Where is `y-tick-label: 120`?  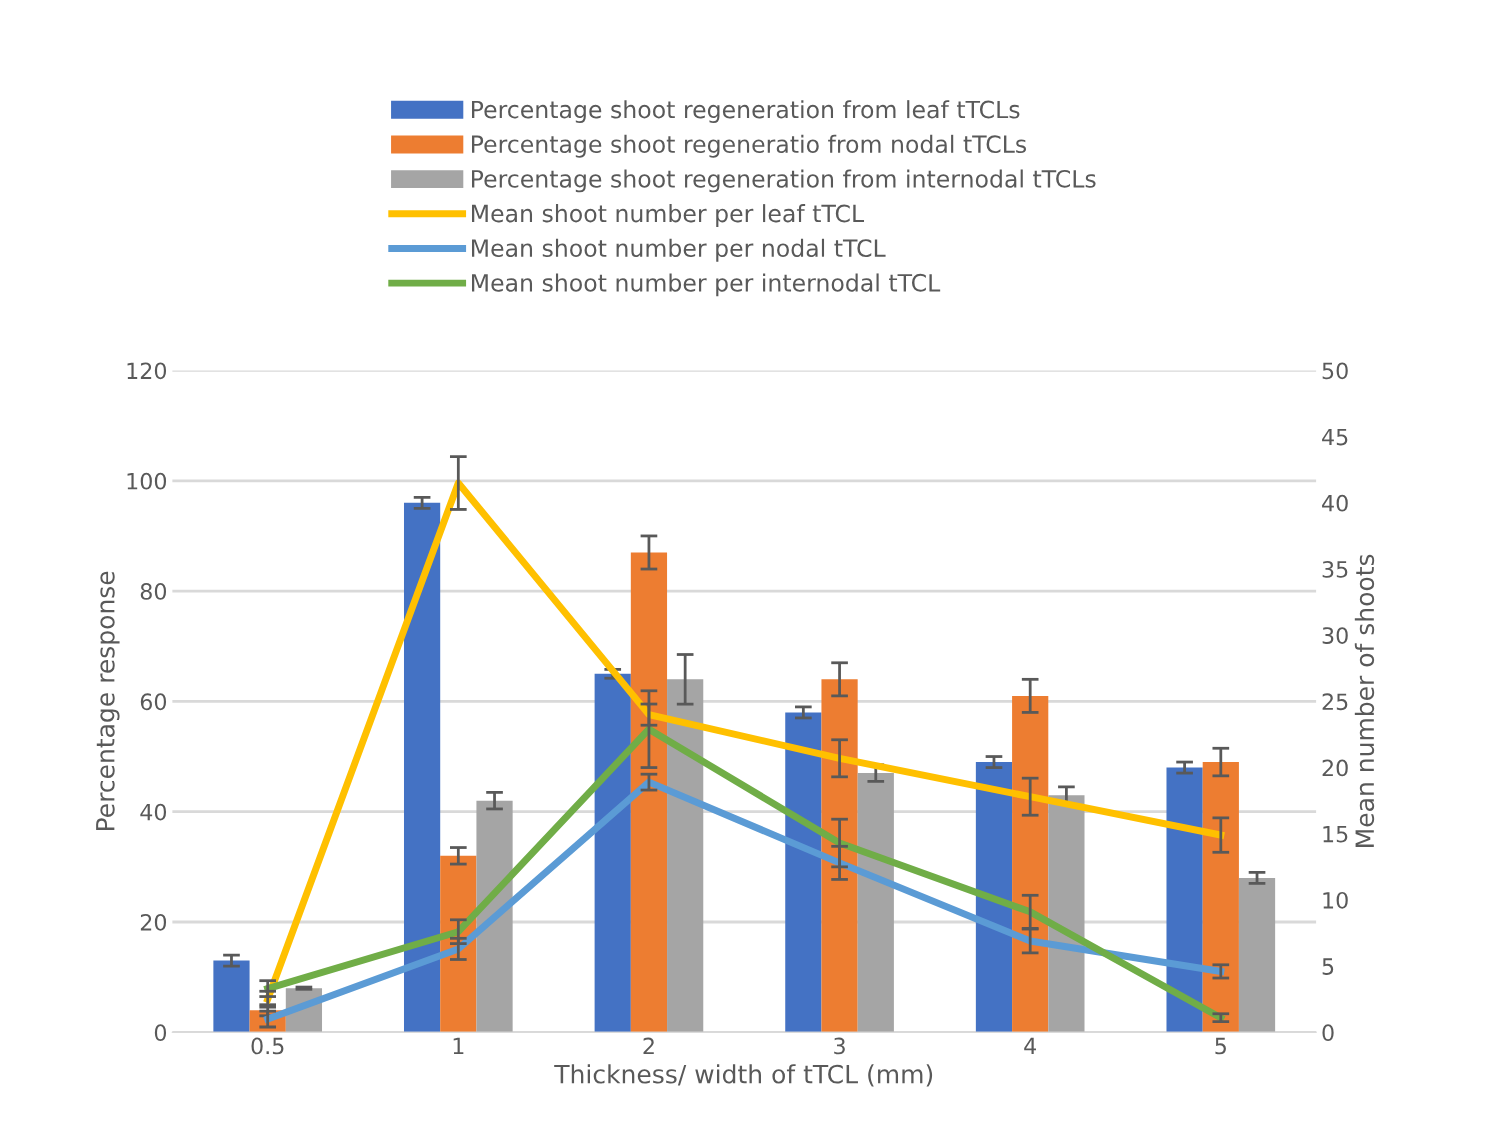 y-tick-label: 120 is located at coordinates (147, 371).